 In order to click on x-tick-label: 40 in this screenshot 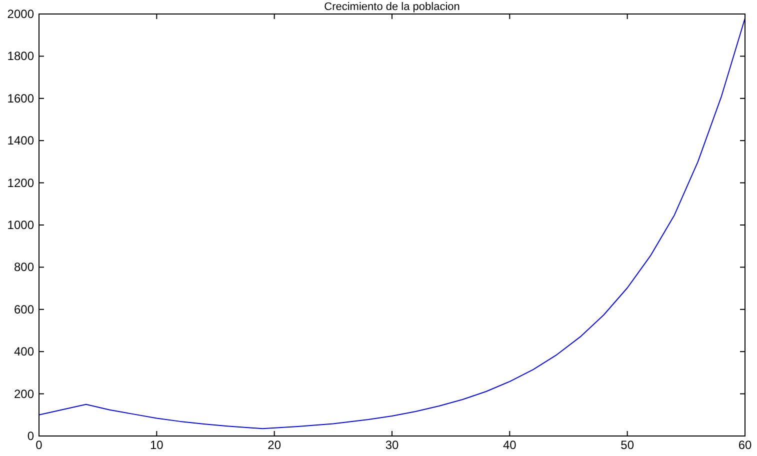, I will do `click(509, 445)`.